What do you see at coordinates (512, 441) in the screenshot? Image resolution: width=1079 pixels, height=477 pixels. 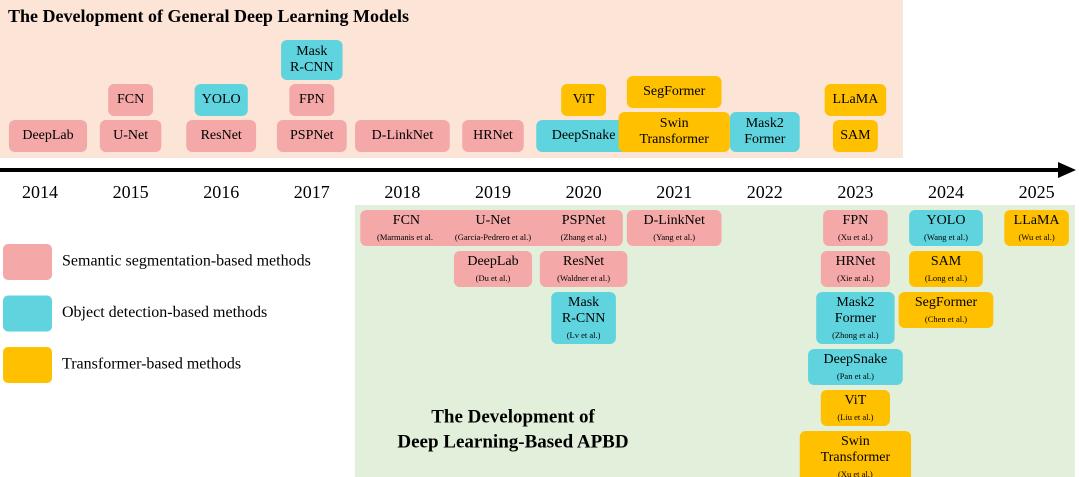 I see `apbd-title: Deep Learning-Based APBD` at bounding box center [512, 441].